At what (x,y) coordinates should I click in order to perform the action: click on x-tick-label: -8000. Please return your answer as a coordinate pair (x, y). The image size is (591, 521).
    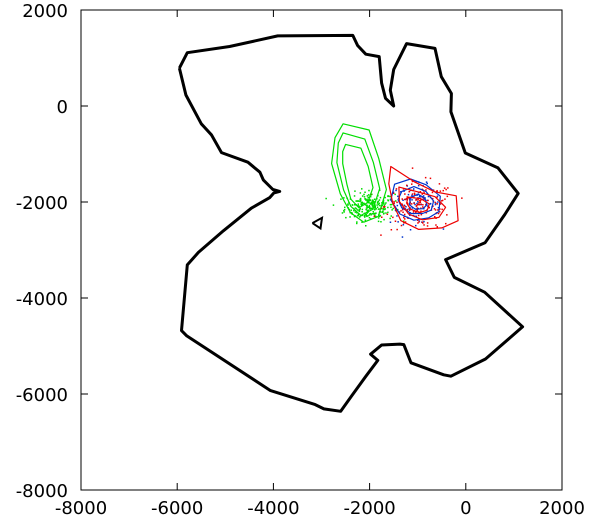
    Looking at the image, I should click on (81, 508).